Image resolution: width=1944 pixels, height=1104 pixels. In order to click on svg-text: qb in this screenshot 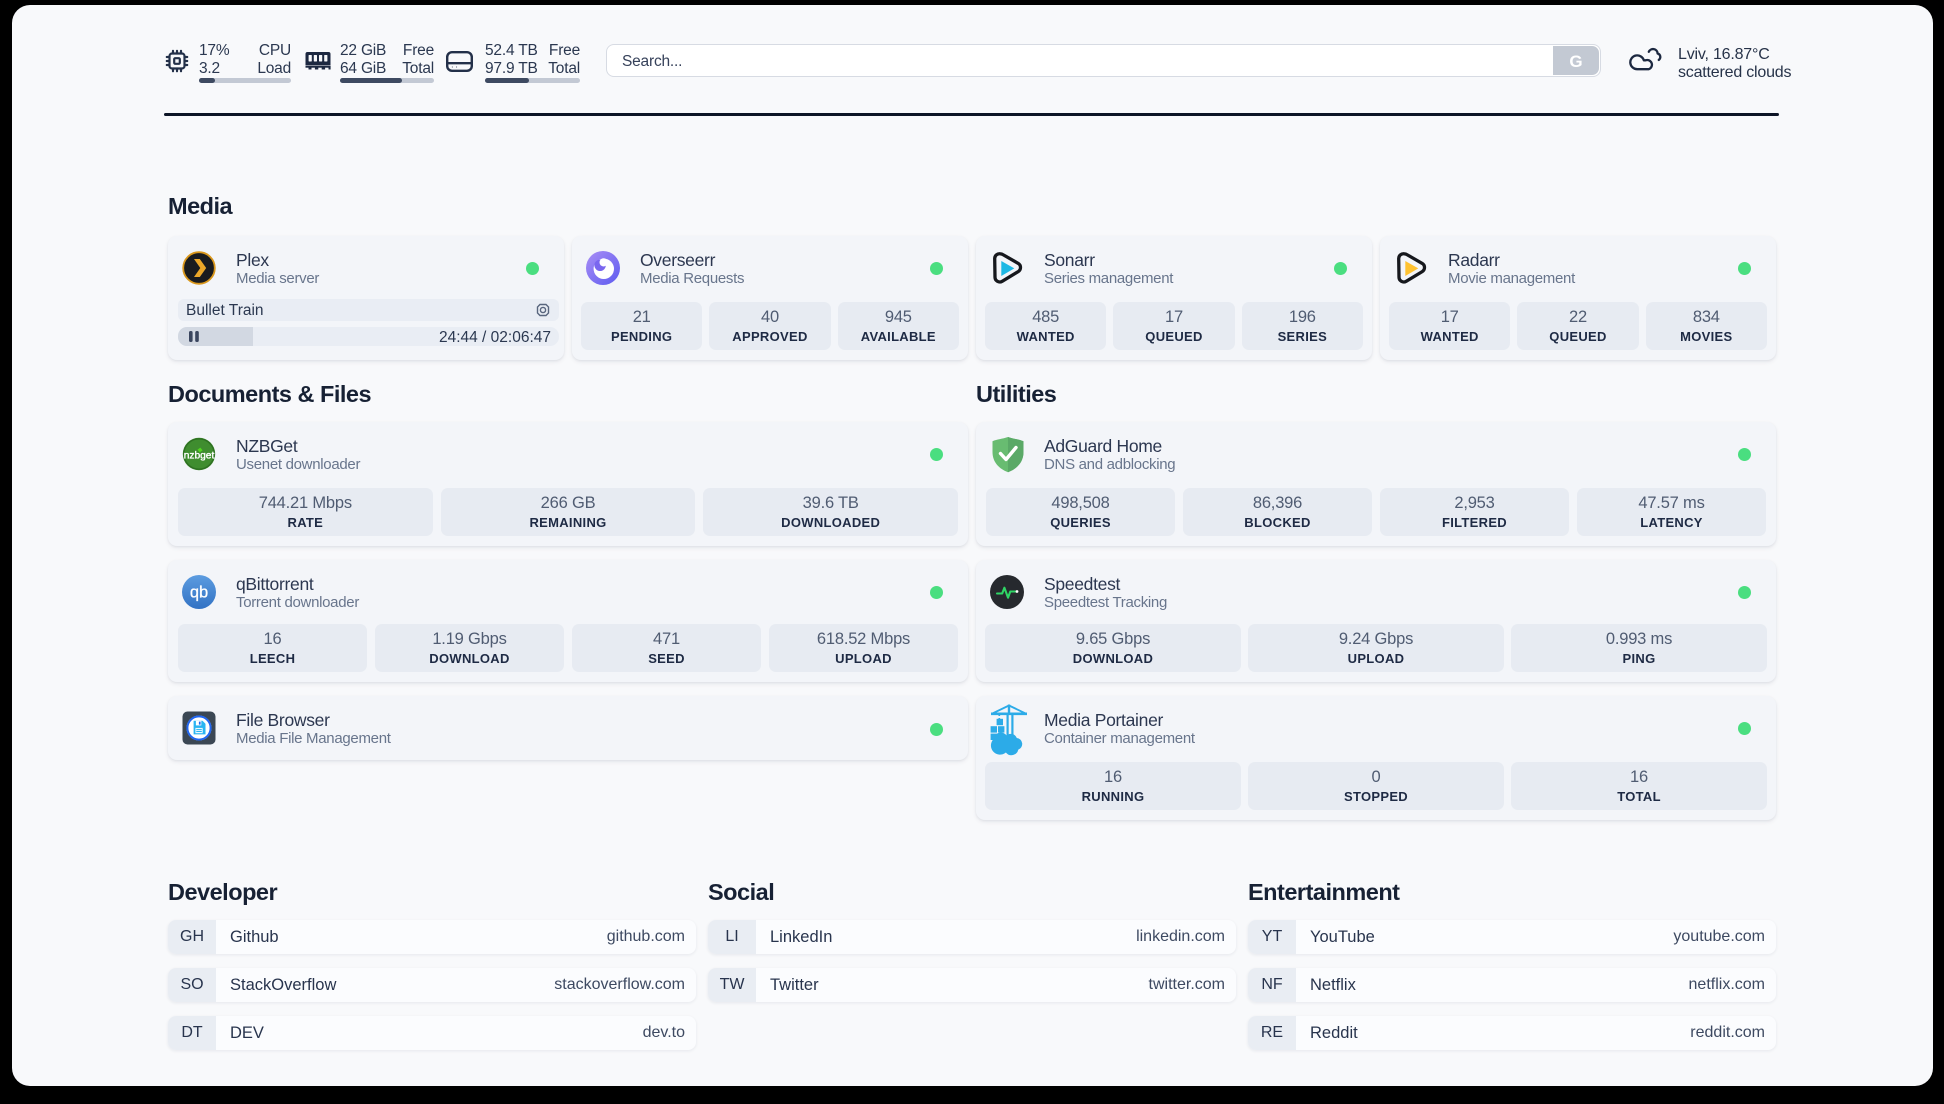, I will do `click(199, 593)`.